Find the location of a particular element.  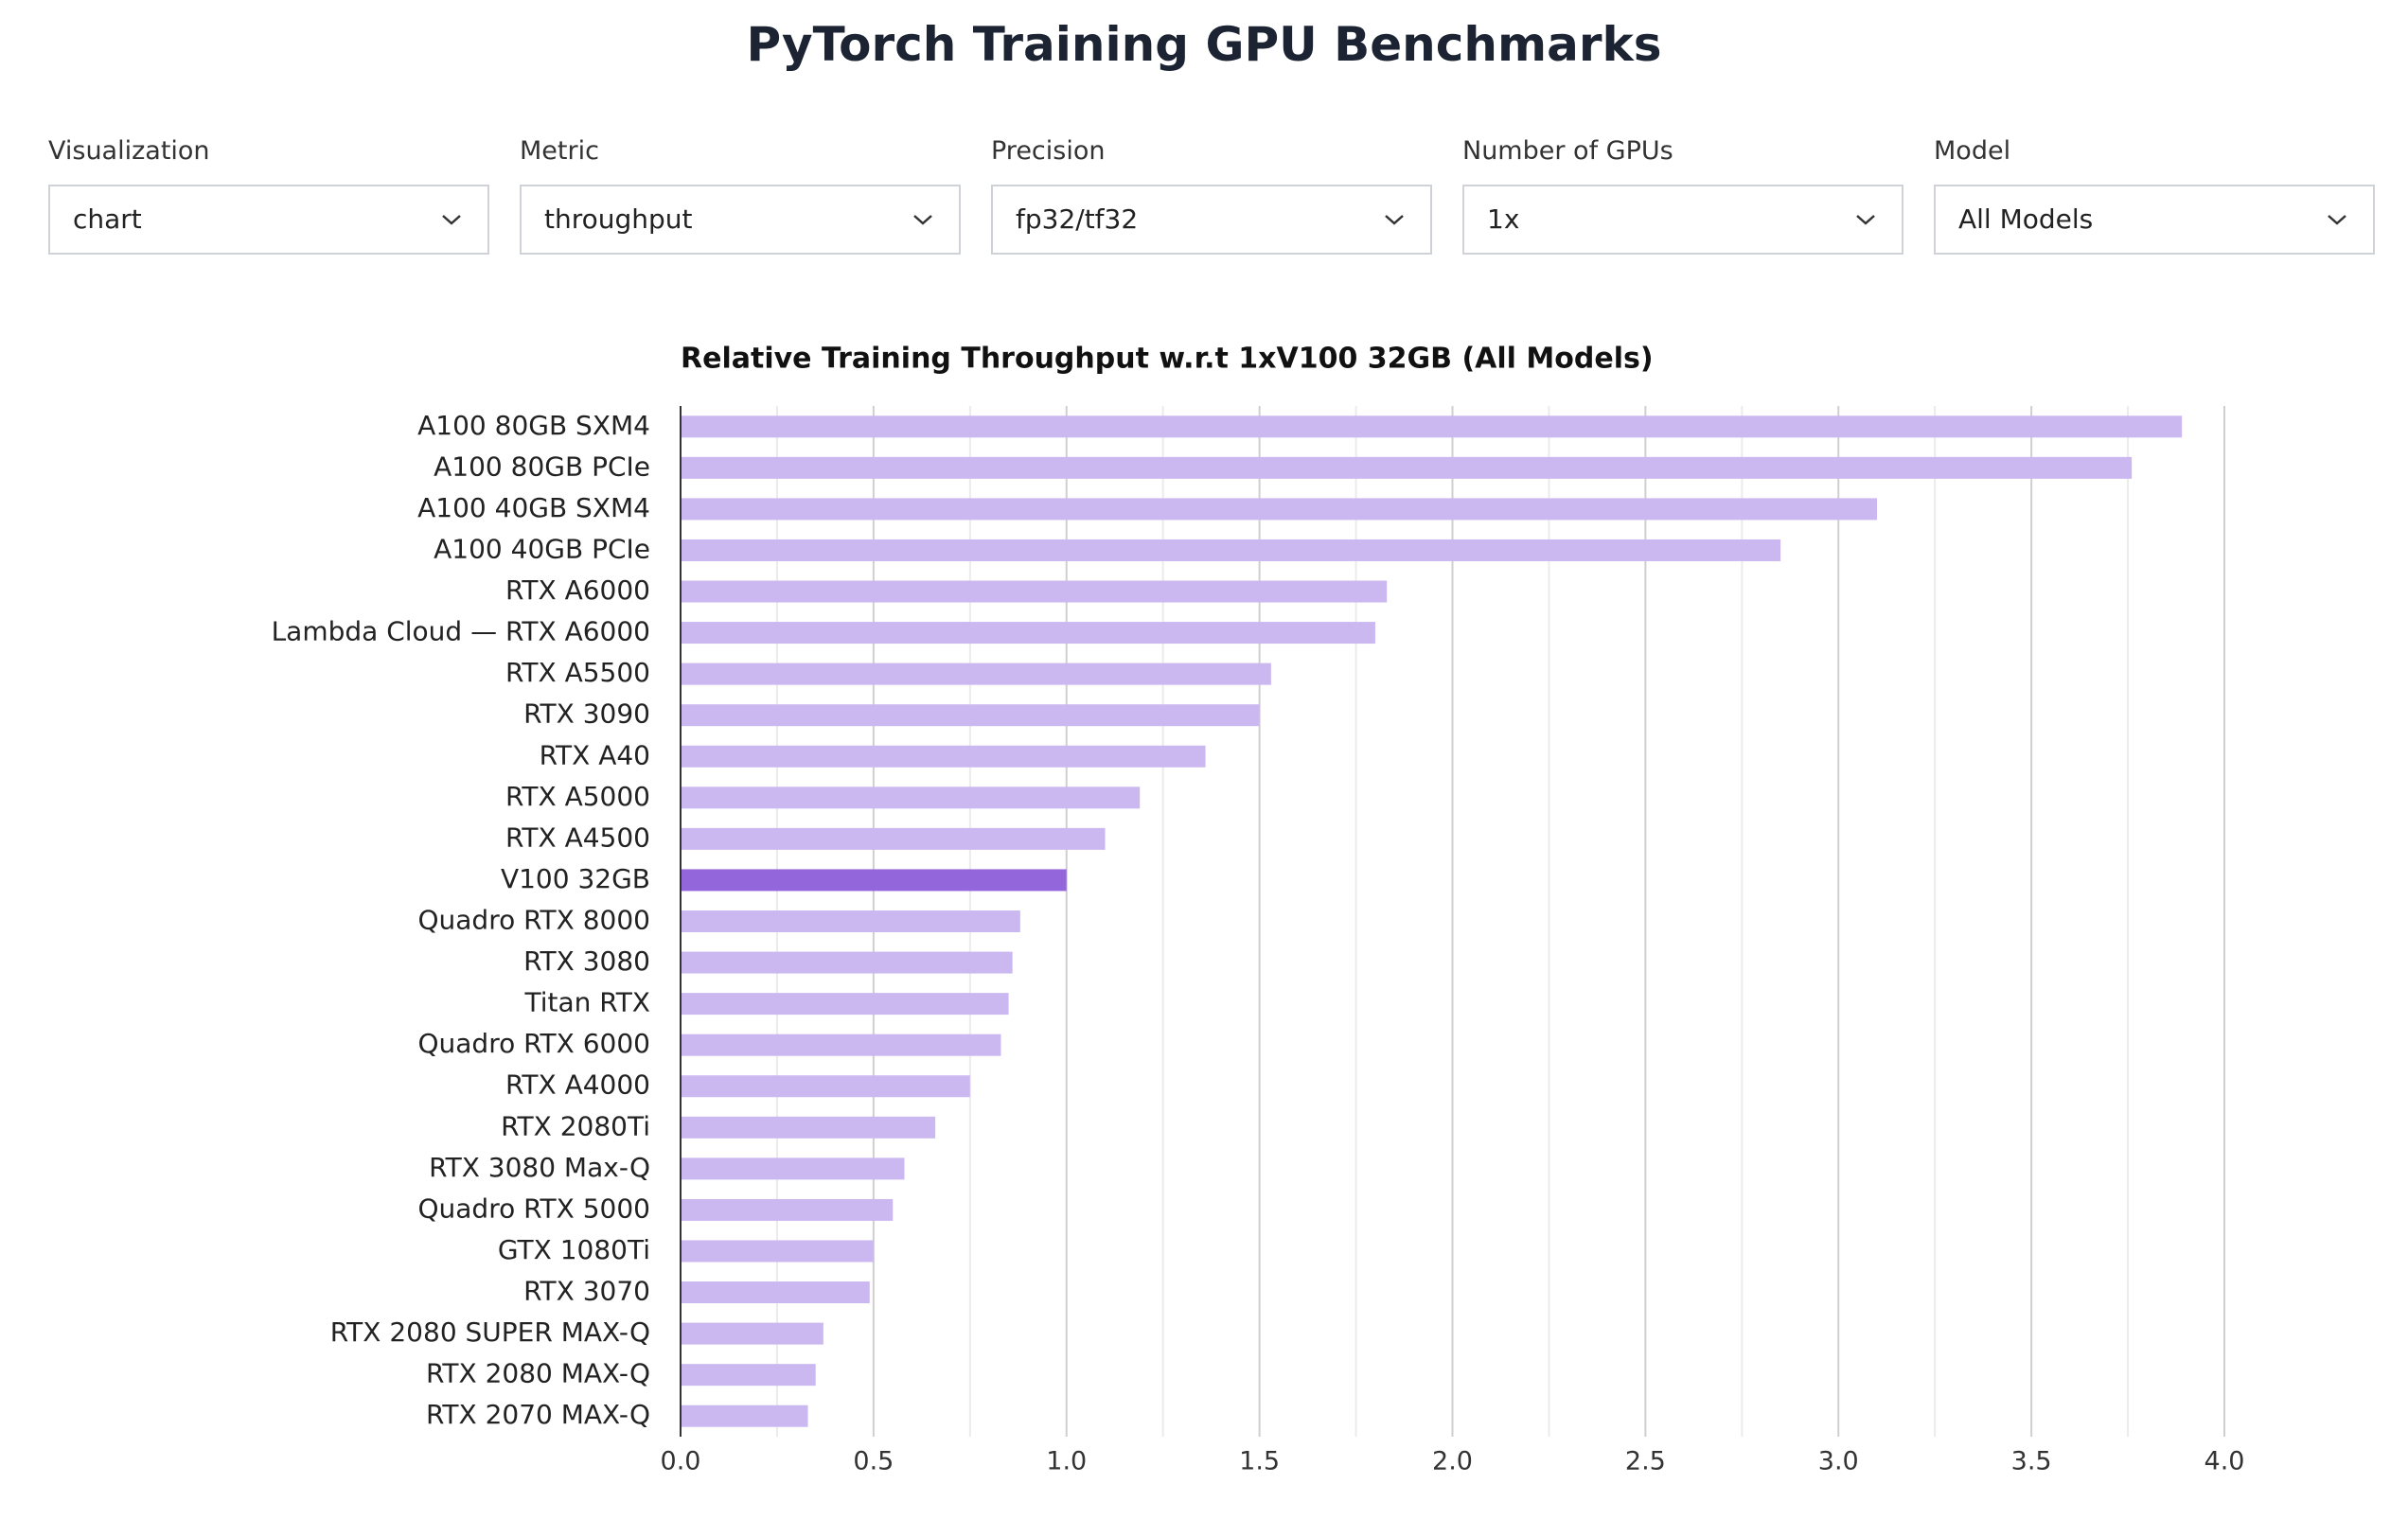

dropdown-value: 1x is located at coordinates (1504, 219).